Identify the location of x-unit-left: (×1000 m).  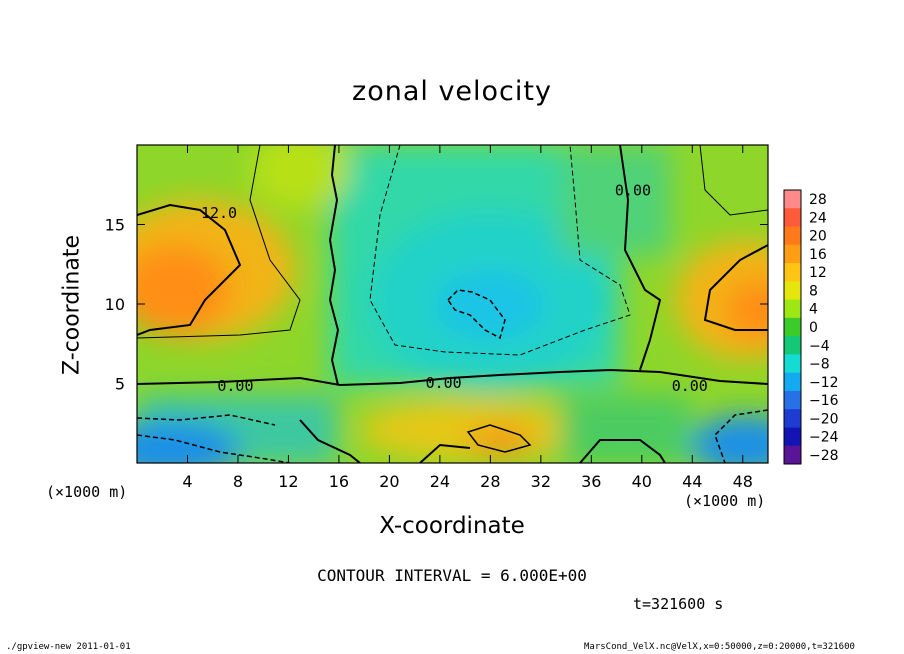
(87, 492).